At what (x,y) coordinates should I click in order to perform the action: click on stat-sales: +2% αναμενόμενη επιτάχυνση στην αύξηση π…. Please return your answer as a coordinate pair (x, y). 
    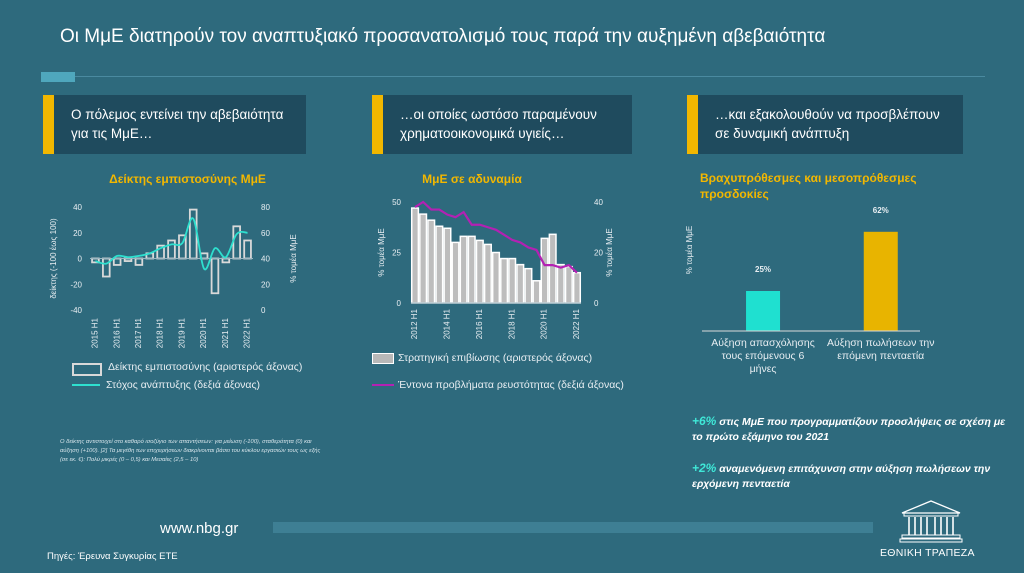
    Looking at the image, I should click on (851, 476).